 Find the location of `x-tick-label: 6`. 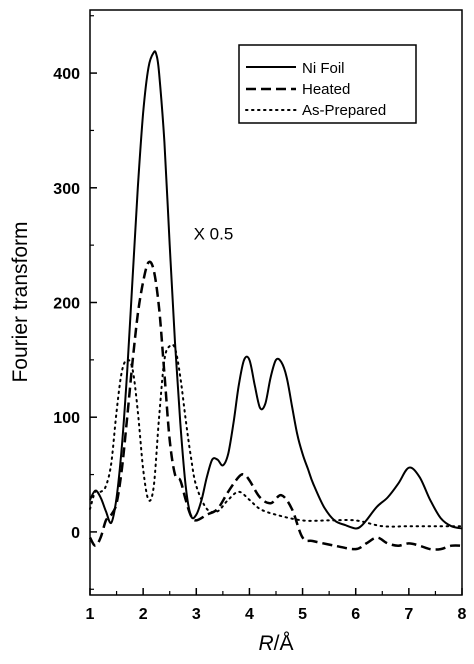

x-tick-label: 6 is located at coordinates (355, 614).